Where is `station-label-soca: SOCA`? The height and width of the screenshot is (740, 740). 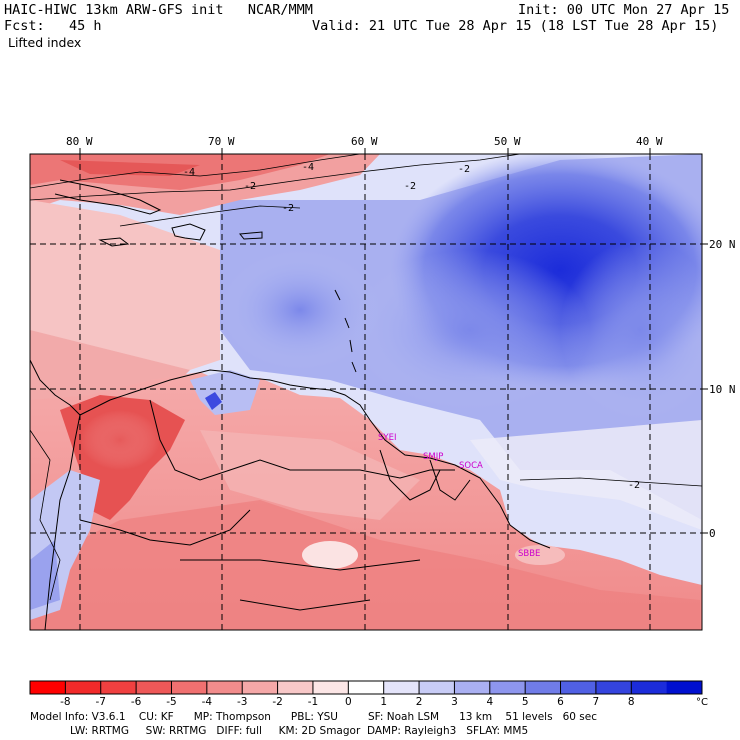
station-label-soca: SOCA is located at coordinates (471, 466).